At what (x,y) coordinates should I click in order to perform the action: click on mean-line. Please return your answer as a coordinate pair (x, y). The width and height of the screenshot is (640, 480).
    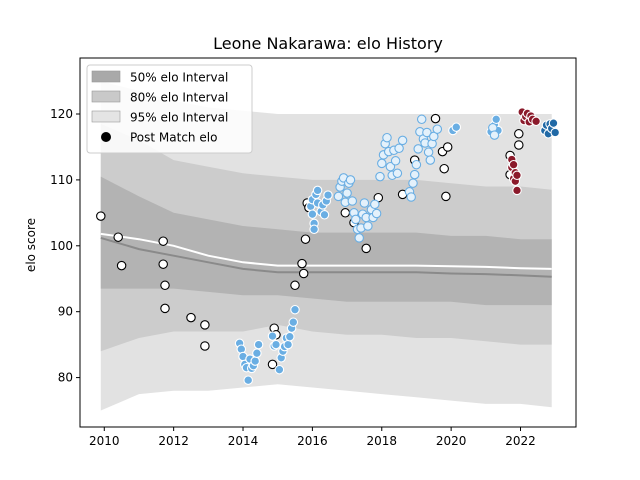
    Looking at the image, I should click on (326, 251).